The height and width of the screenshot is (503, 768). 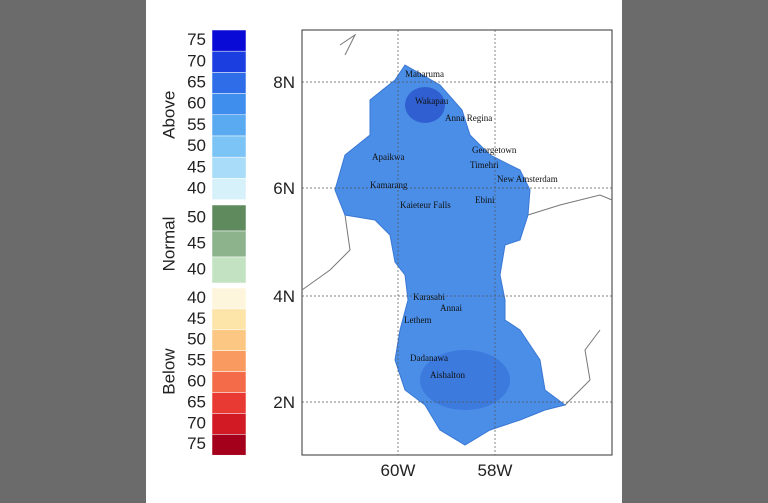 I want to click on lat-label: 6N, so click(x=284, y=188).